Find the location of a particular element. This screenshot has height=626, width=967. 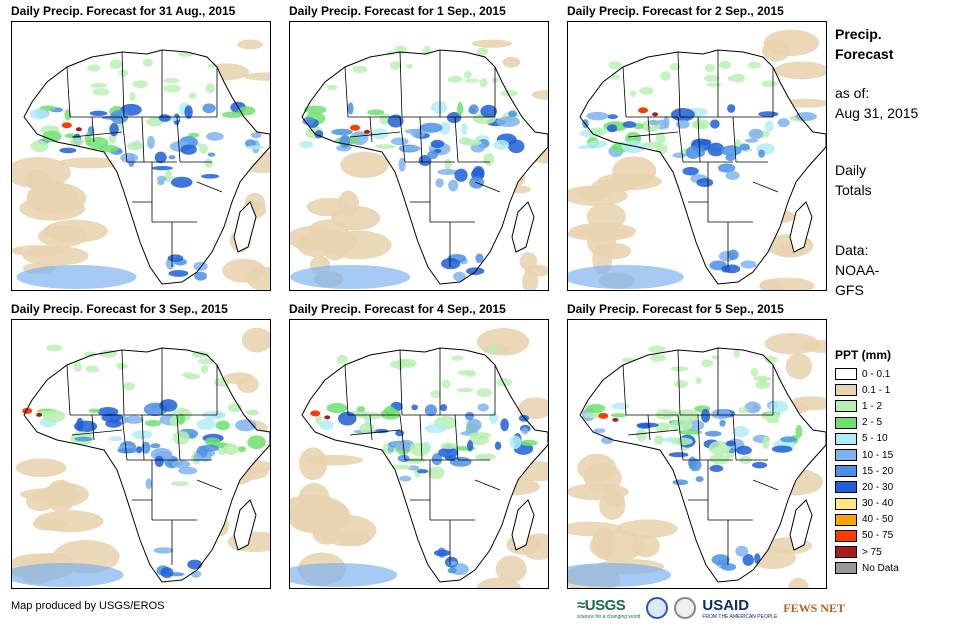

panel-title-1: Daily Precip. Forecast for 31 Aug., 2015 is located at coordinates (123, 11).